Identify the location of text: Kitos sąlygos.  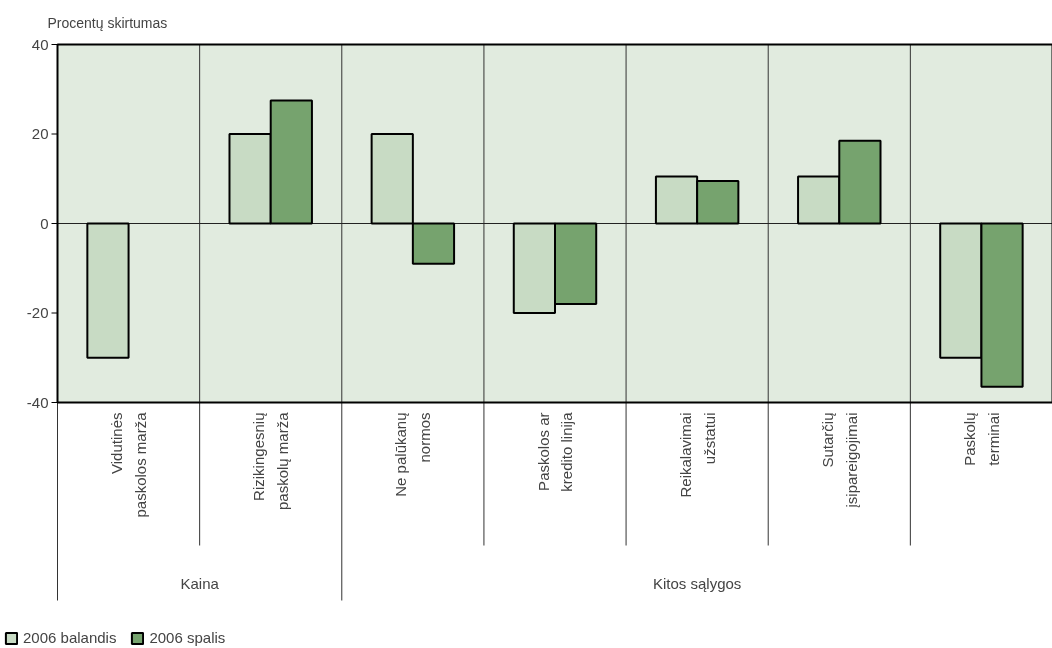
(697, 583).